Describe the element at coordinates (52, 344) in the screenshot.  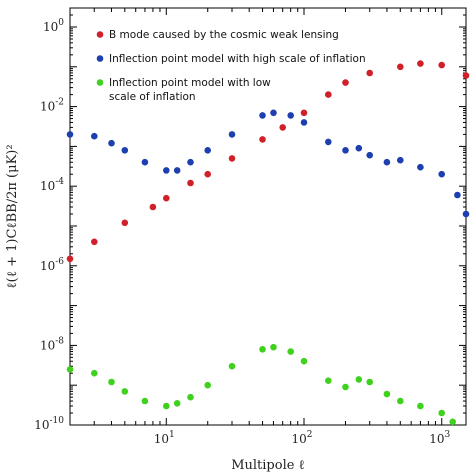
I see `y-tick-label: 10⁻⁸` at that location.